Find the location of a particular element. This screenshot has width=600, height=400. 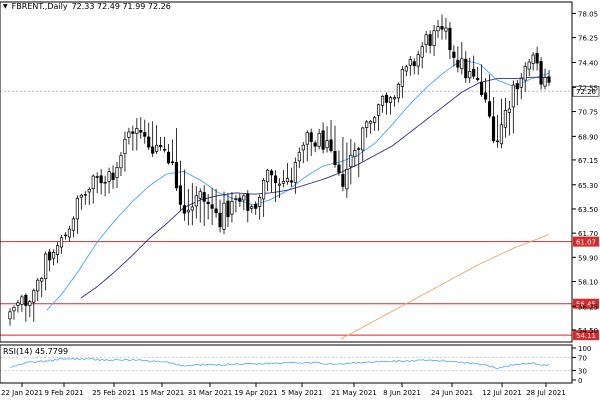

y-tick-label: 70.75 is located at coordinates (588, 113).